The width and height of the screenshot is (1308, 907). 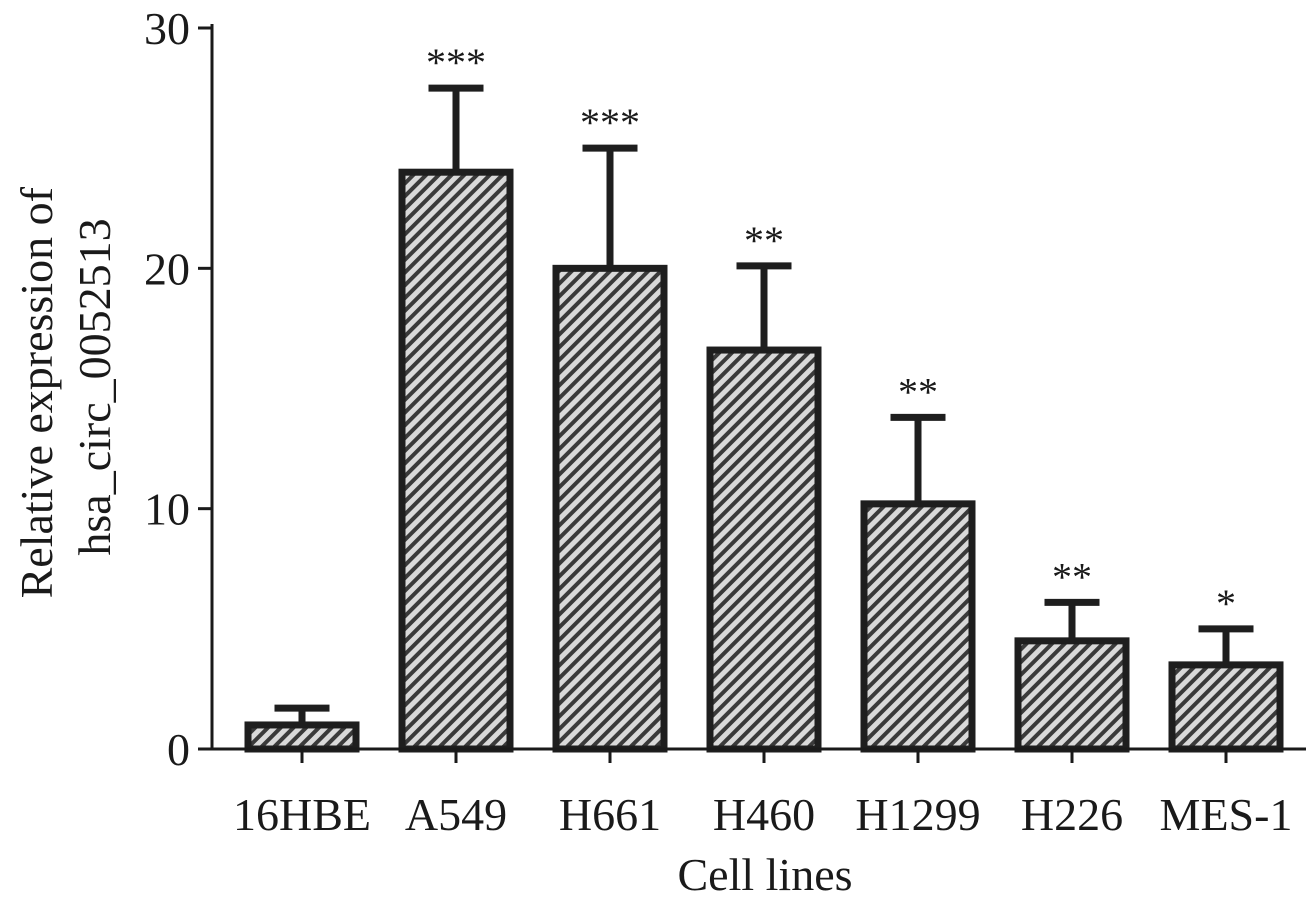 I want to click on x-tick-labels: 16HBE A549 H661 H460 H1299 H226 MES-1, so click(x=762, y=794).